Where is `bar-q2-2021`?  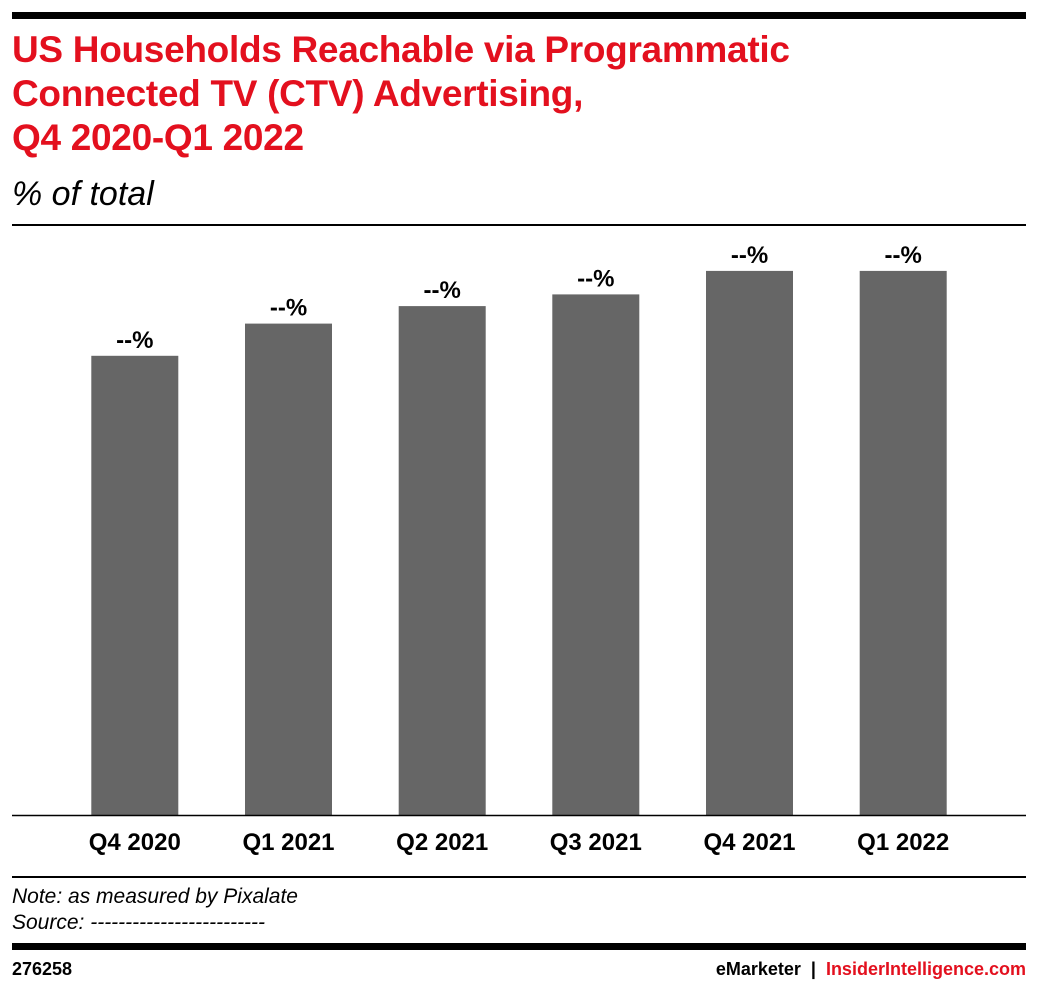 bar-q2-2021 is located at coordinates (442, 560).